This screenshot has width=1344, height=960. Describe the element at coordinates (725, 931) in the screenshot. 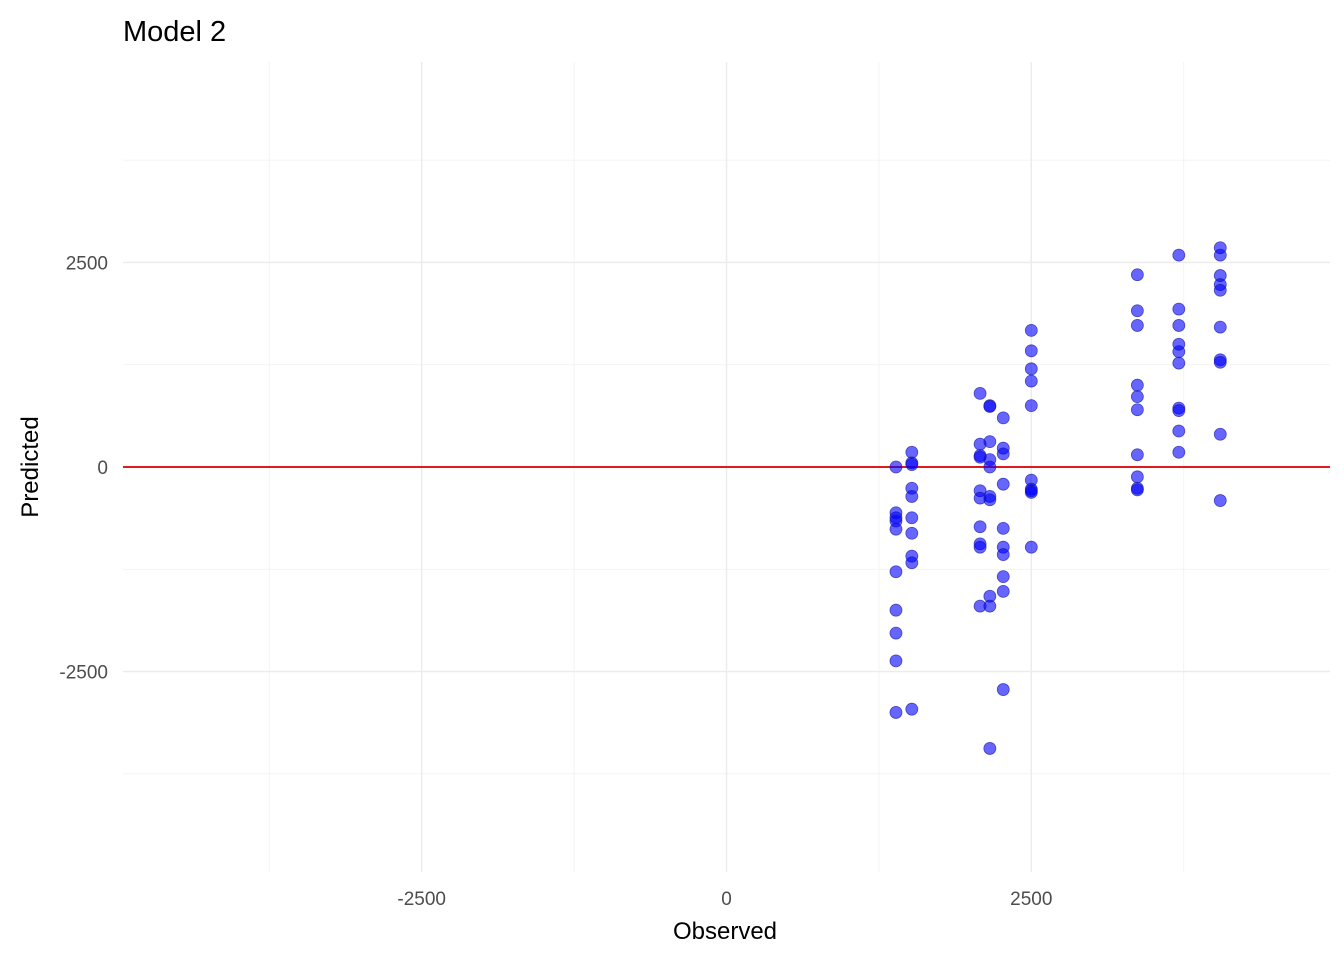

I see `x-axis-title: Observed` at that location.